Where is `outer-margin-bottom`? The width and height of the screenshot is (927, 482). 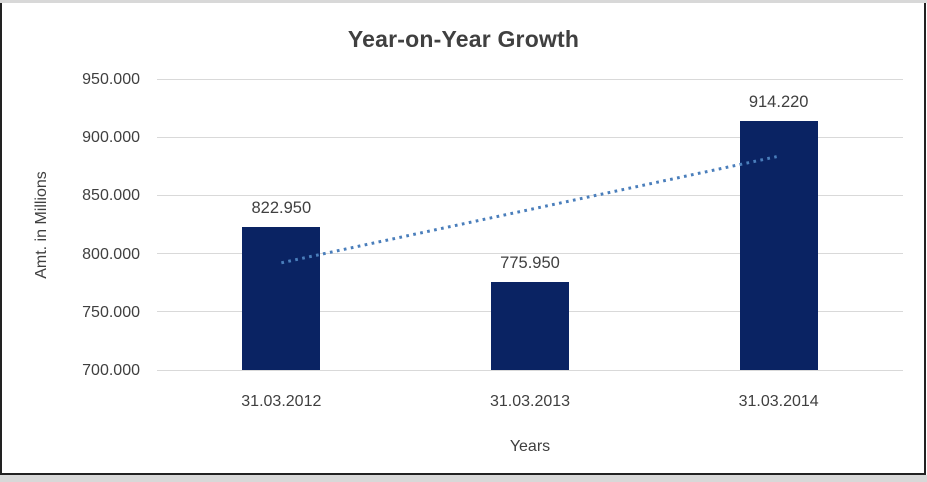 outer-margin-bottom is located at coordinates (463, 478).